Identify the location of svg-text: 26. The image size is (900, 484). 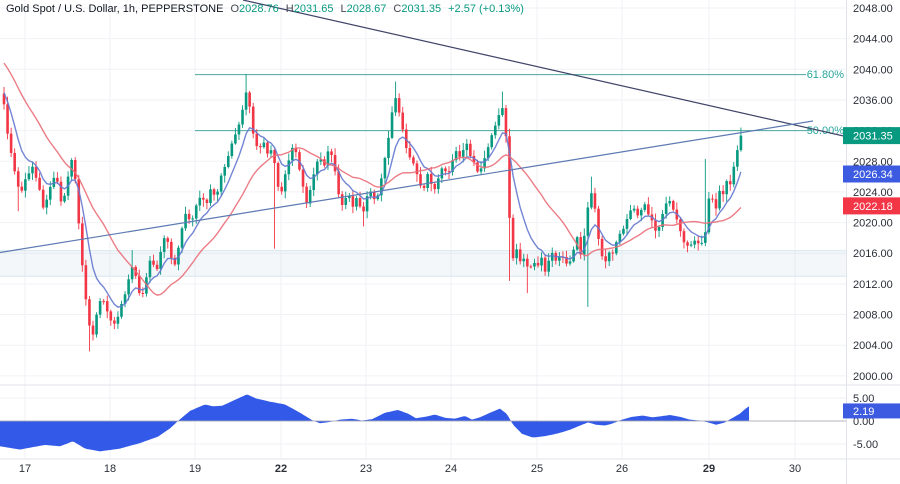
(622, 469).